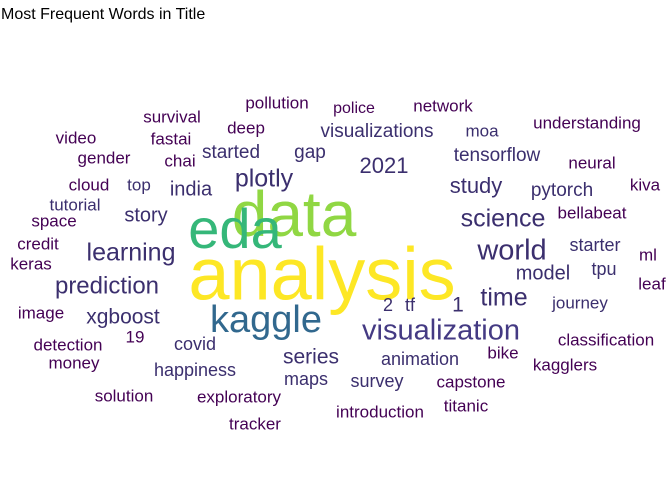 This screenshot has height=480, width=672. I want to click on word-tracker: tracker, so click(255, 423).